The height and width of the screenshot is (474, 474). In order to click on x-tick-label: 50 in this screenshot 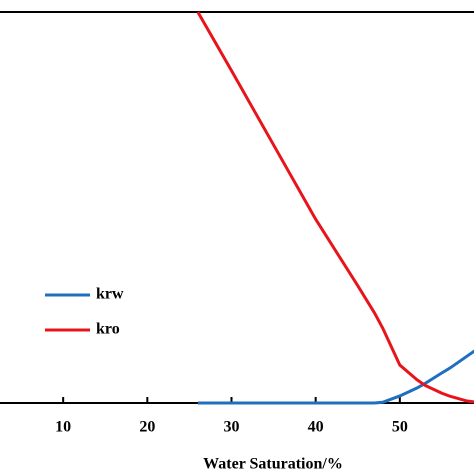, I will do `click(400, 427)`.